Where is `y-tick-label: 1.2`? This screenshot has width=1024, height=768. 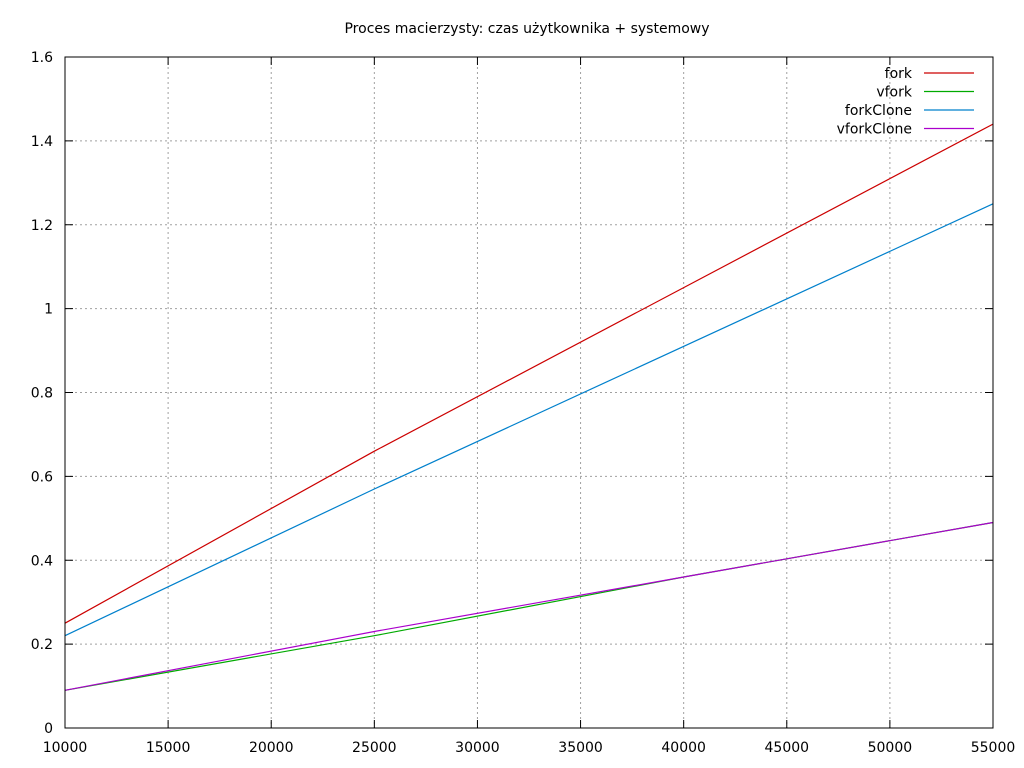
y-tick-label: 1.2 is located at coordinates (42, 226).